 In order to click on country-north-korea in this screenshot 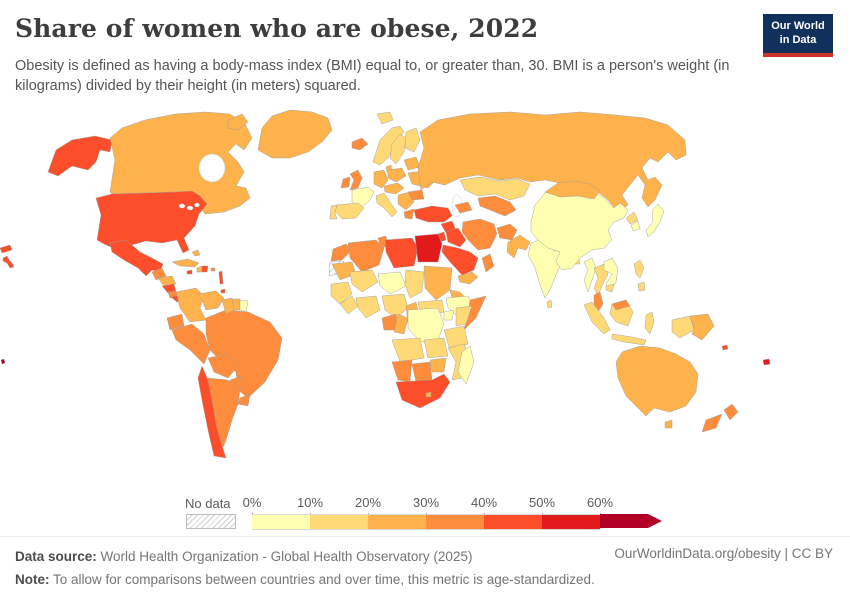, I will do `click(632, 218)`.